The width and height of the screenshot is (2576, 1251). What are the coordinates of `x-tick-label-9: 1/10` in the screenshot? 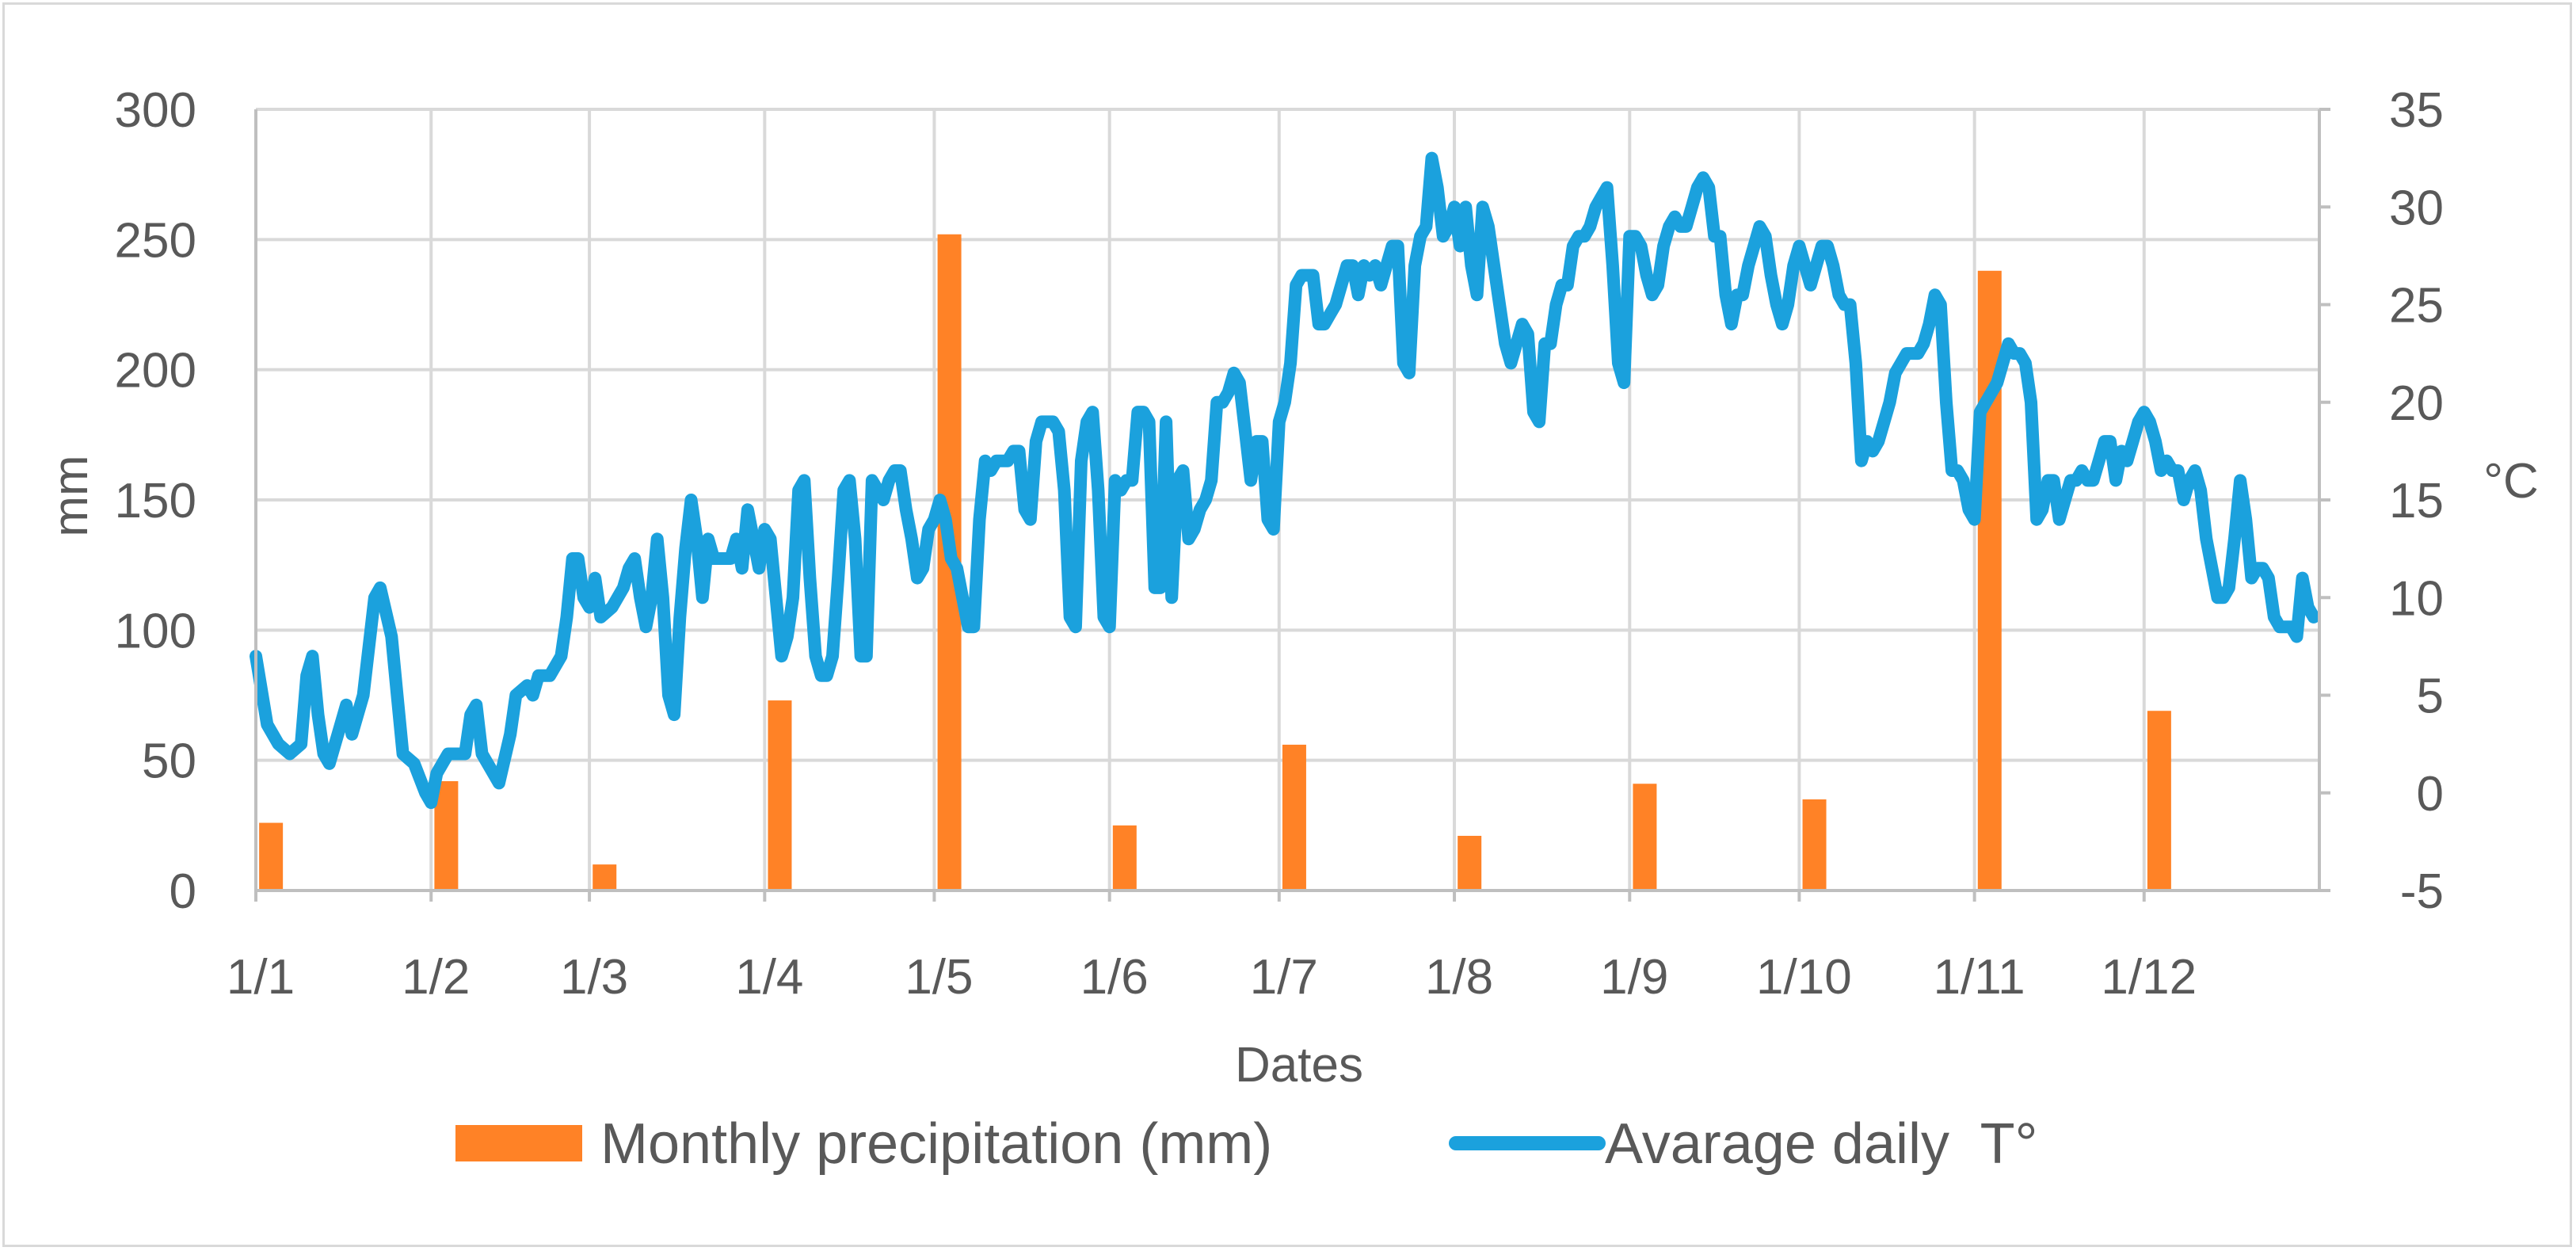 It's located at (1804, 977).